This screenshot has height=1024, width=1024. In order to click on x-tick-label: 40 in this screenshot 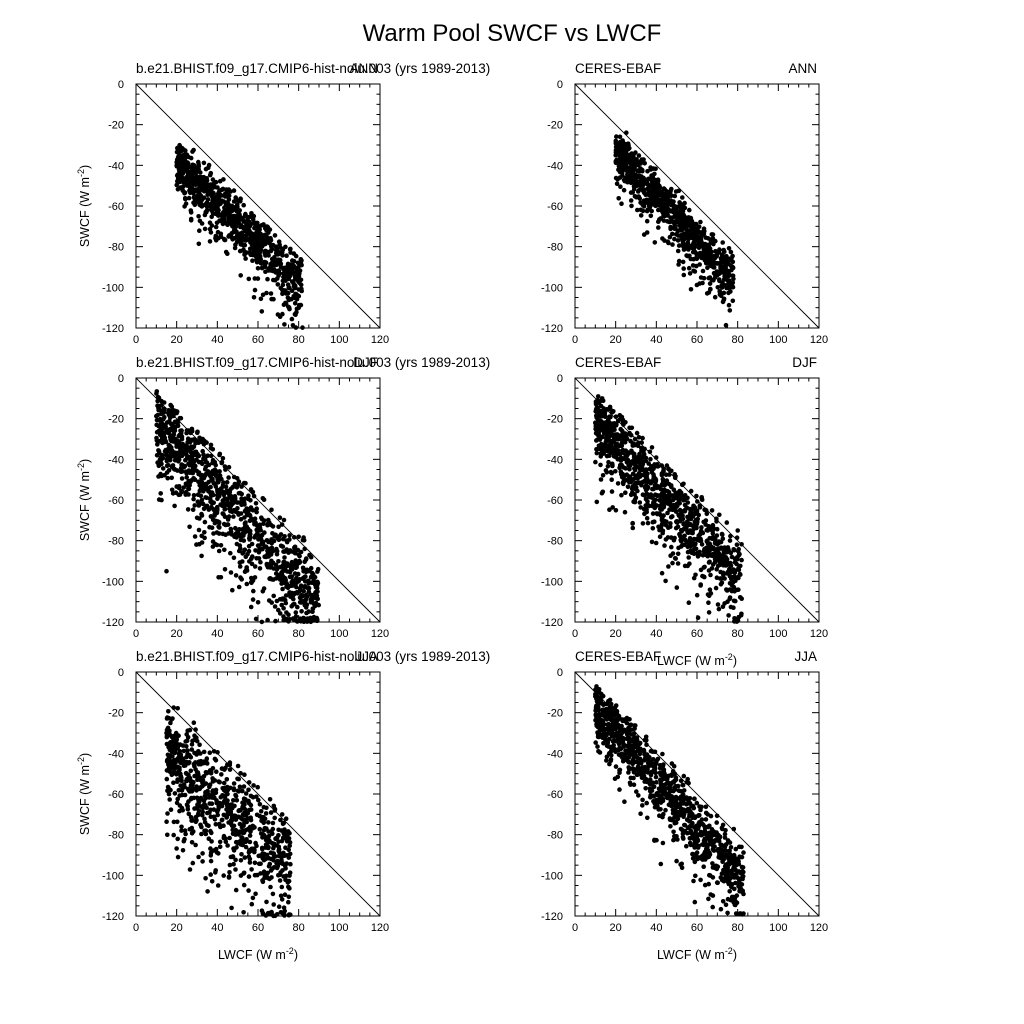, I will do `click(656, 634)`.